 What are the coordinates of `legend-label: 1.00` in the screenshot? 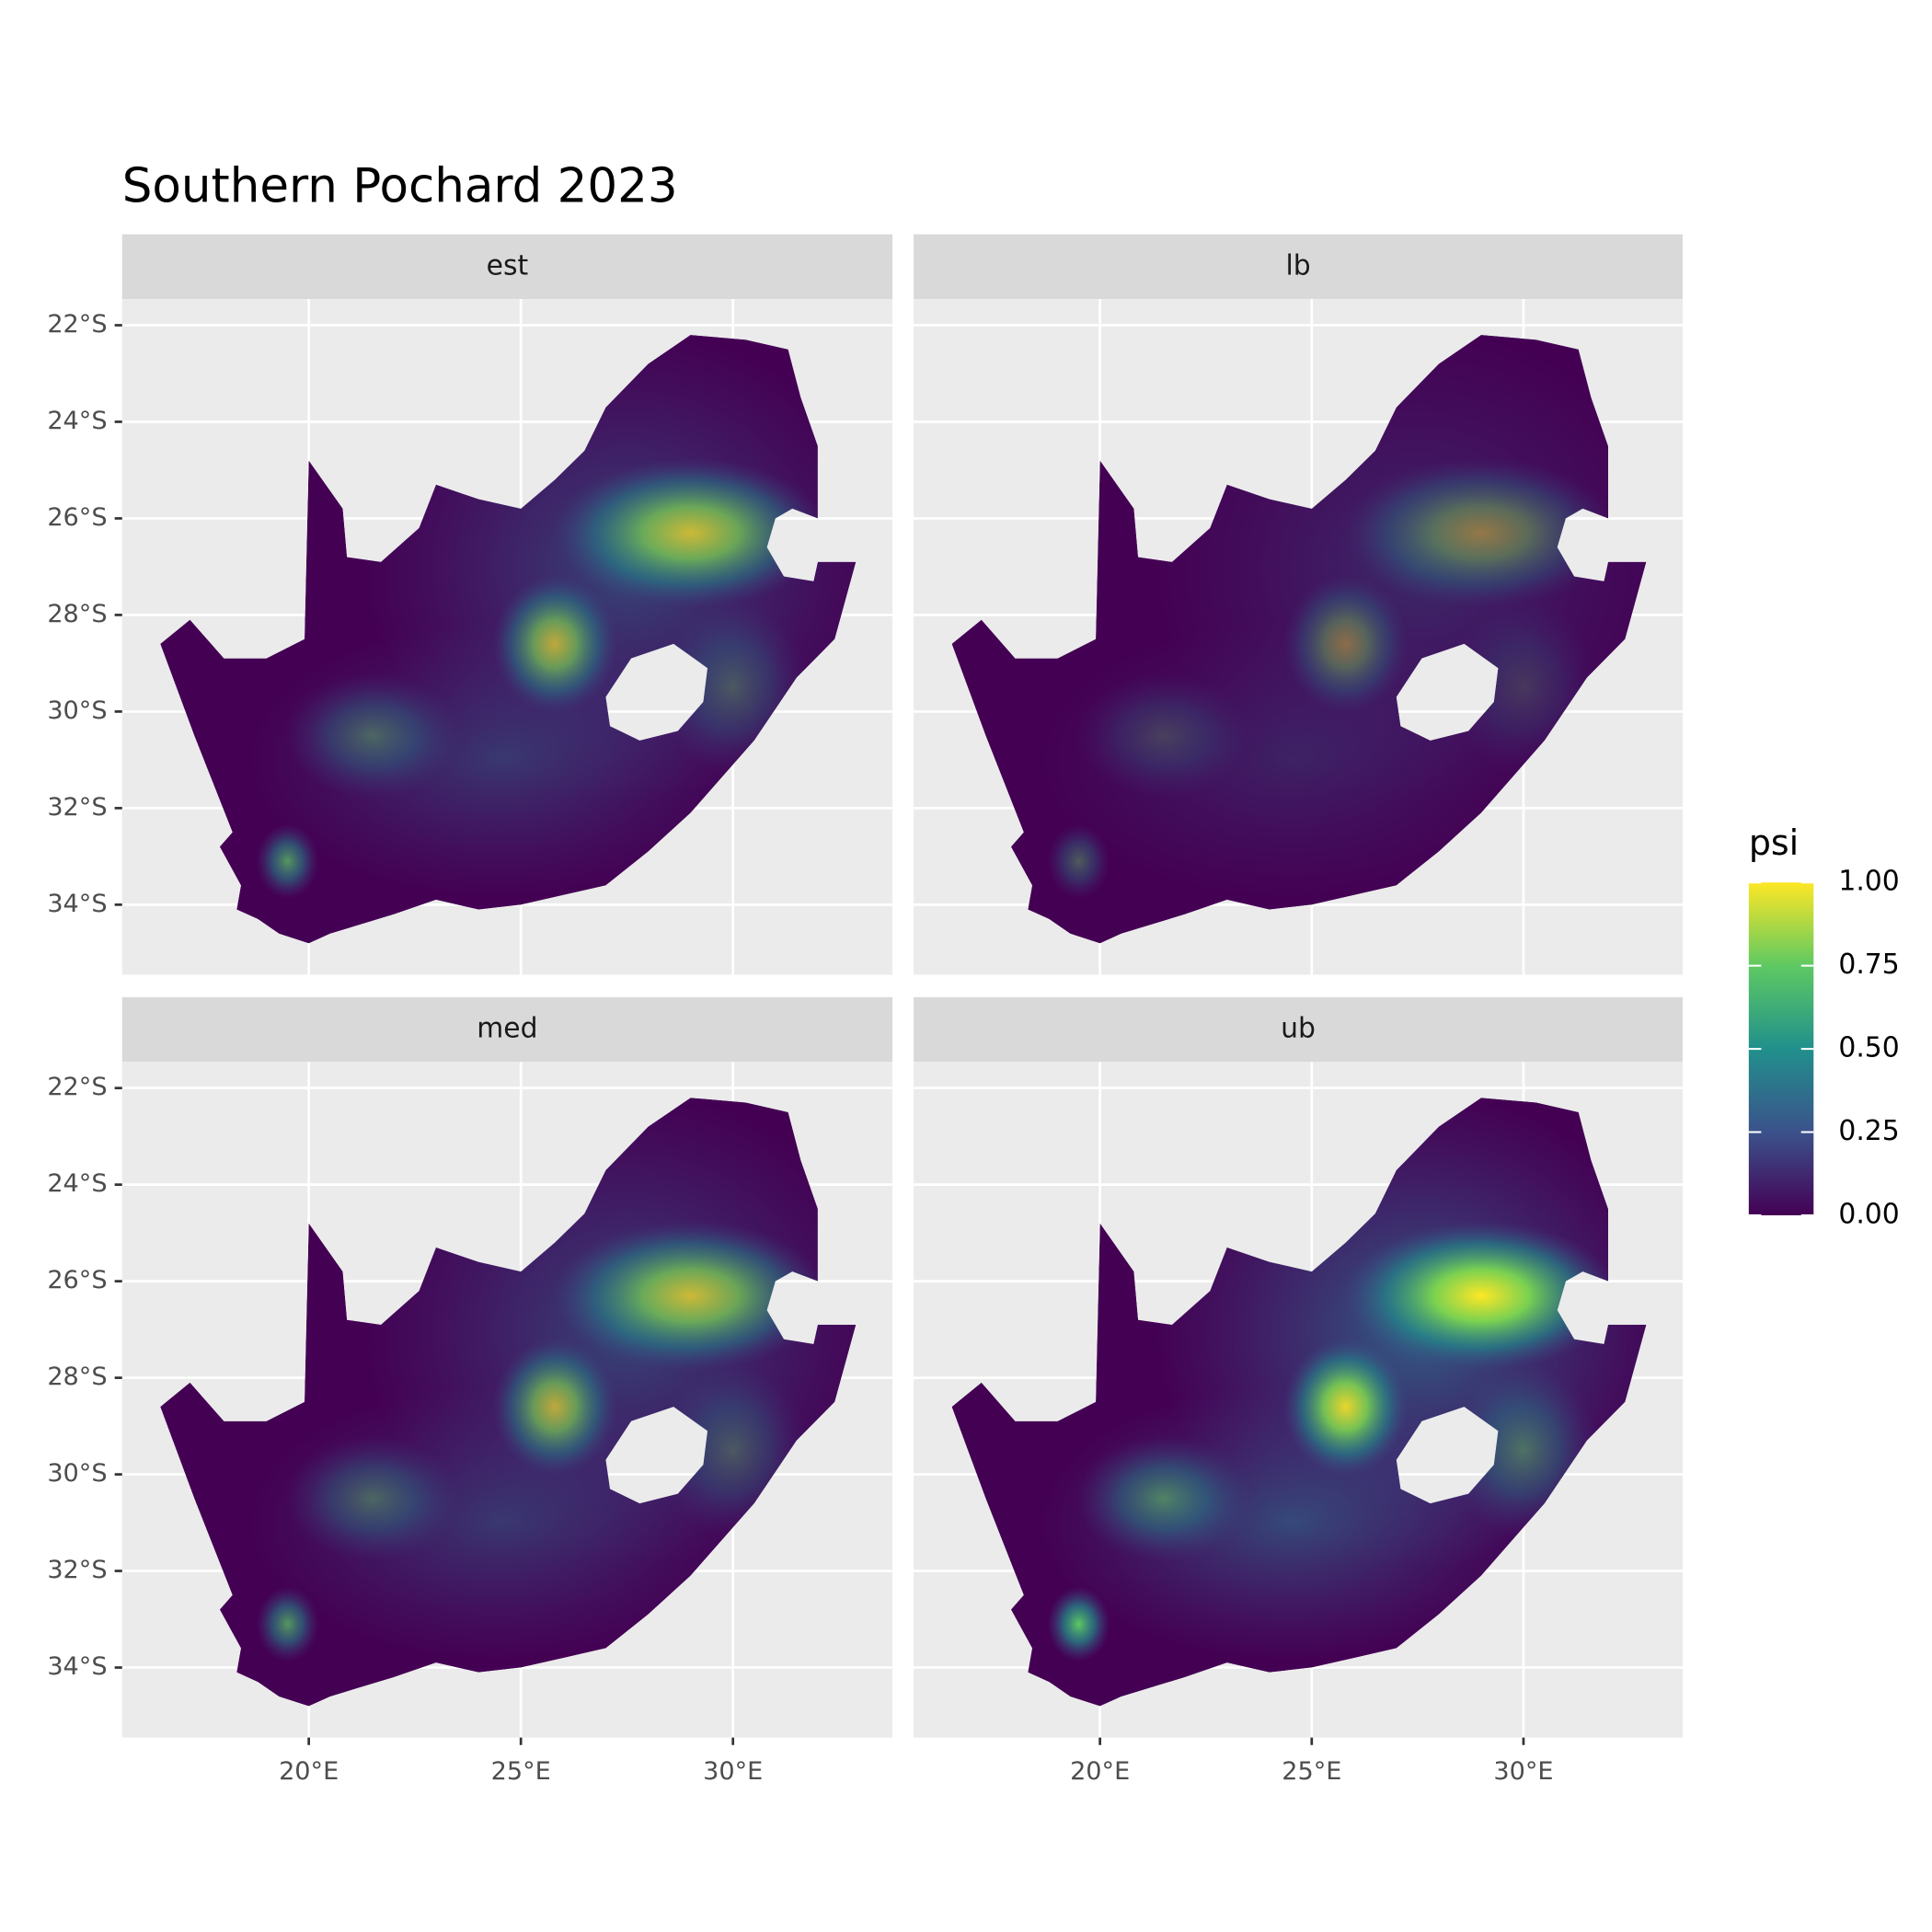 It's located at (1868, 882).